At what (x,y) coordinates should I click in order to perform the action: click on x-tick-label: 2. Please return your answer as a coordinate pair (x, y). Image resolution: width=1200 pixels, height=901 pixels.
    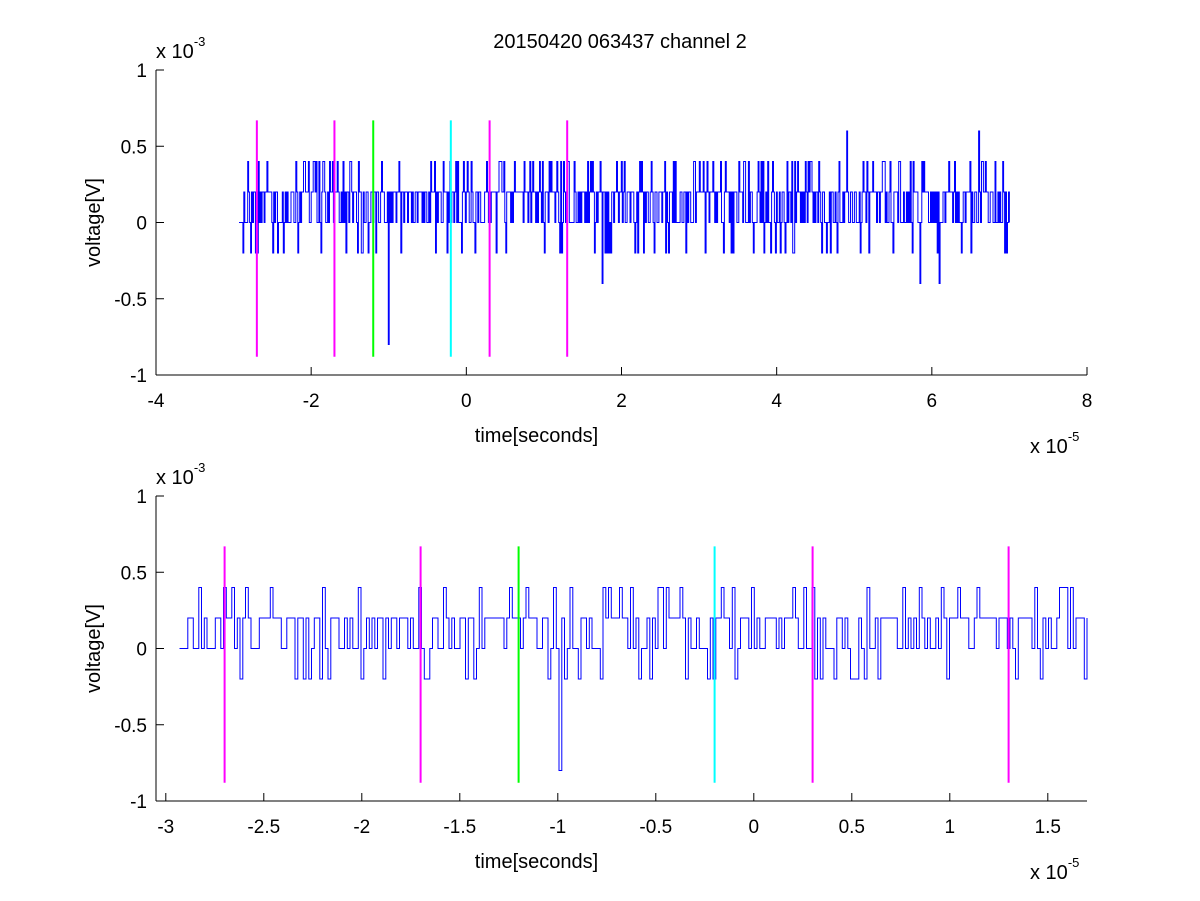
    Looking at the image, I should click on (621, 401).